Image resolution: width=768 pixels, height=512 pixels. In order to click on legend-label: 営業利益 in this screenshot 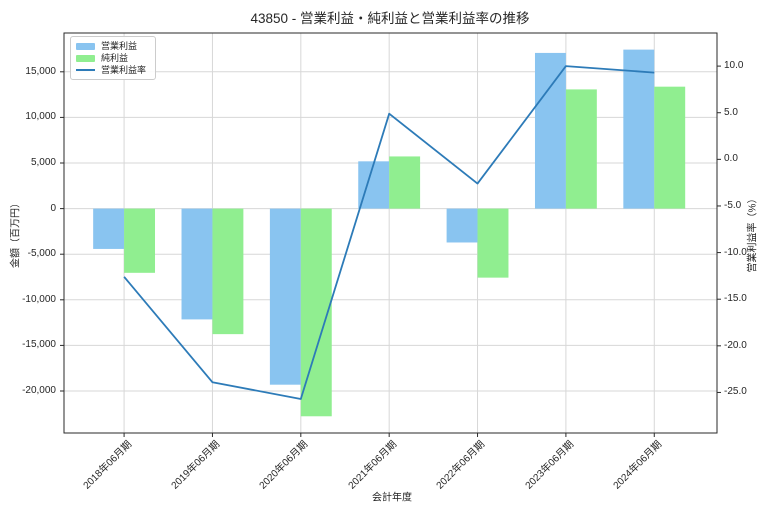, I will do `click(119, 46)`.